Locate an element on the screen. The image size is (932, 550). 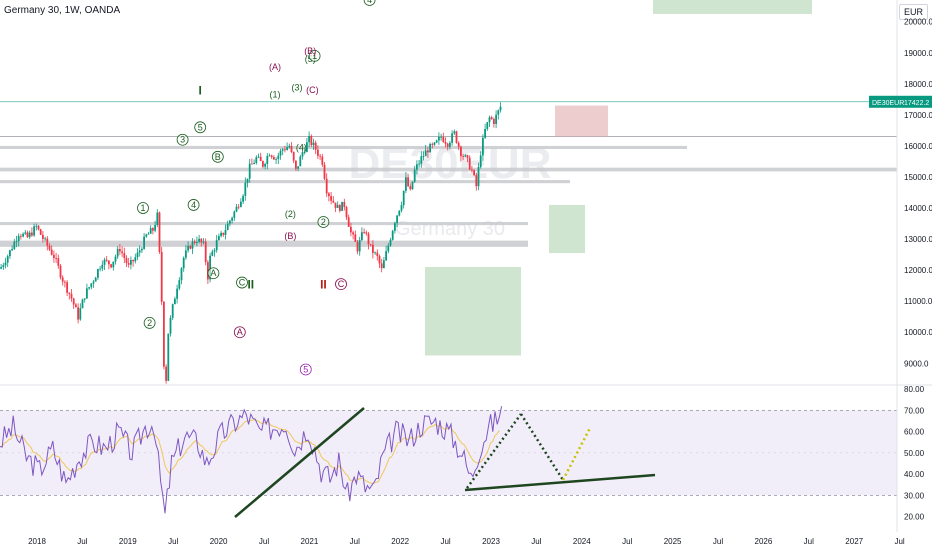
rsi-tick-label: 40.00 is located at coordinates (914, 474).